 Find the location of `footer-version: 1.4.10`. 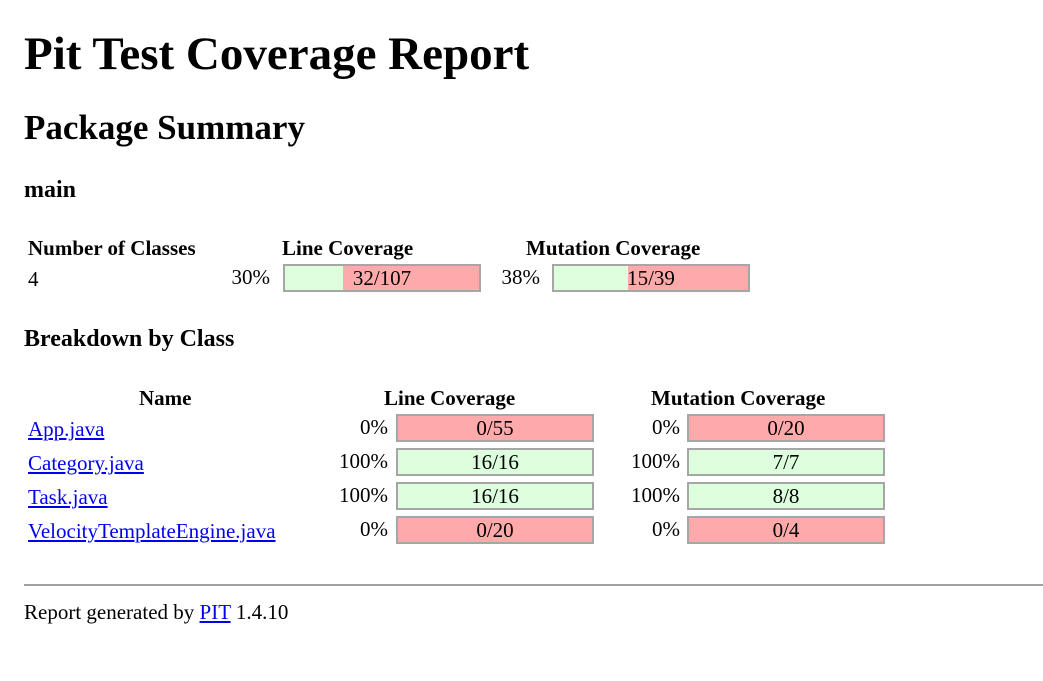

footer-version: 1.4.10 is located at coordinates (262, 612).